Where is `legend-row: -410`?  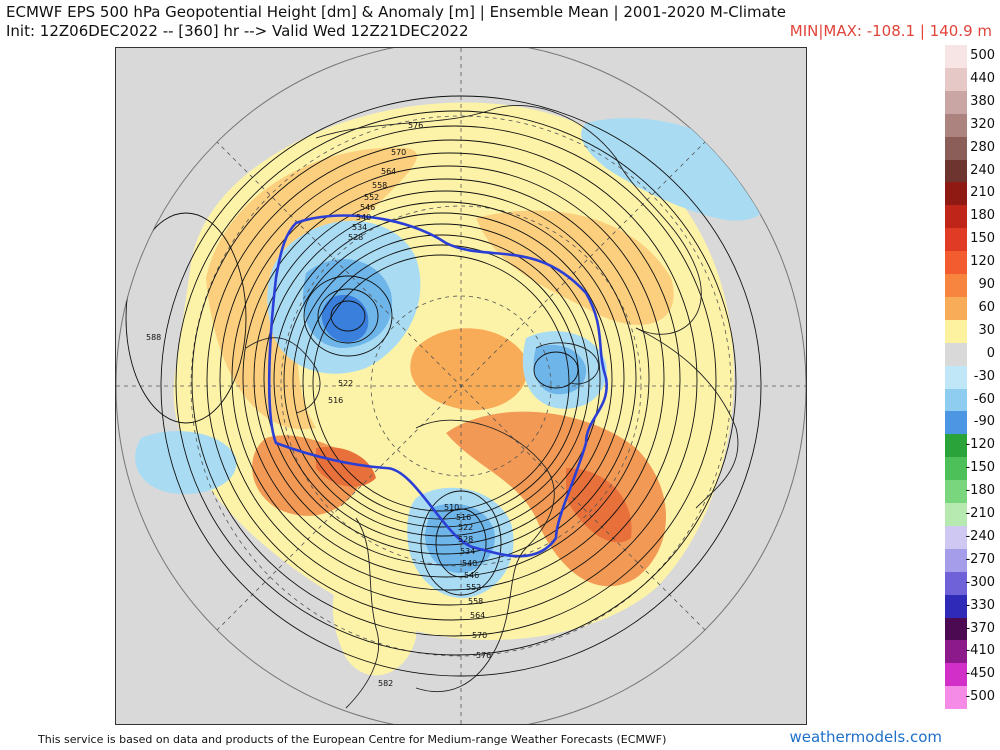
legend-row: -410 is located at coordinates (971, 652).